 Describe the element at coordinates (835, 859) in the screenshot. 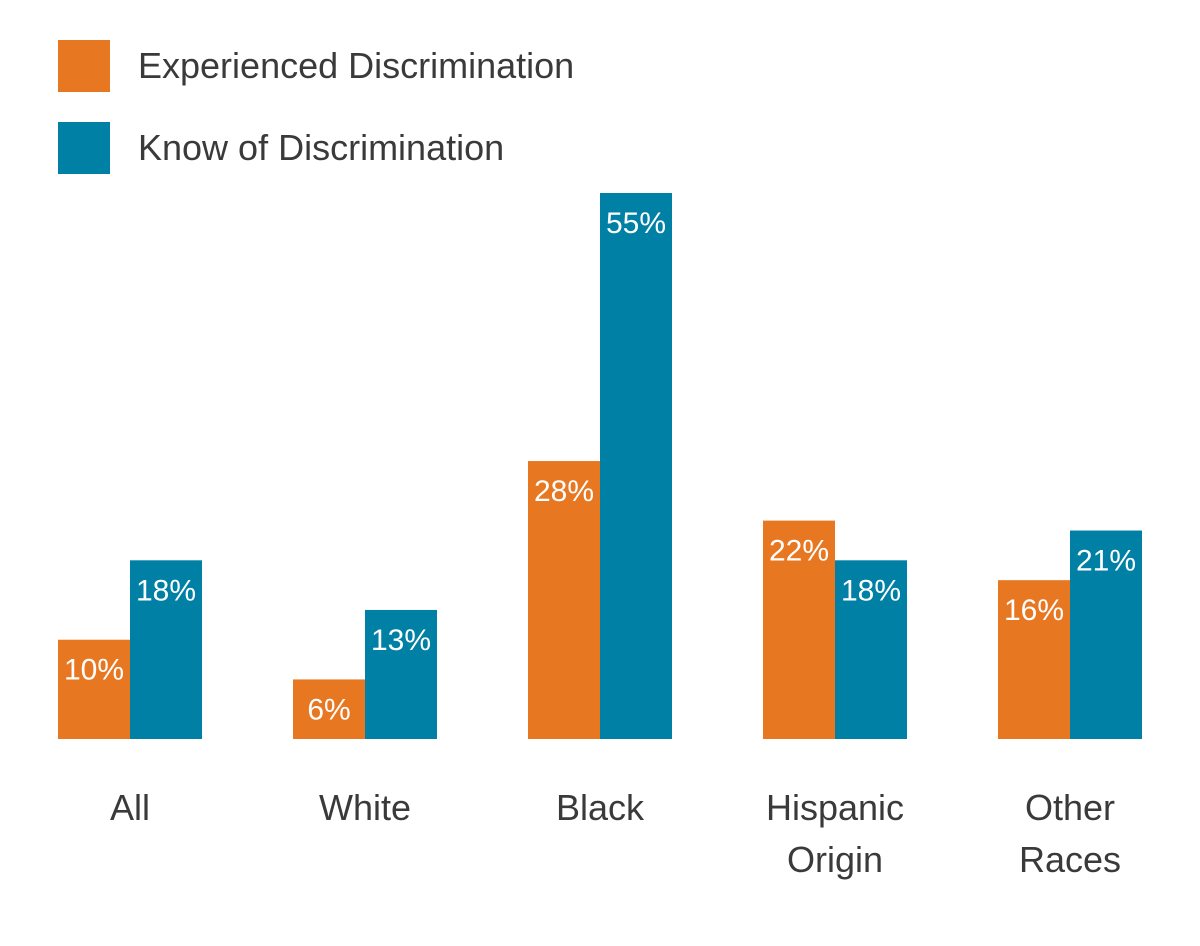

I see `category-label-line: Origin` at that location.